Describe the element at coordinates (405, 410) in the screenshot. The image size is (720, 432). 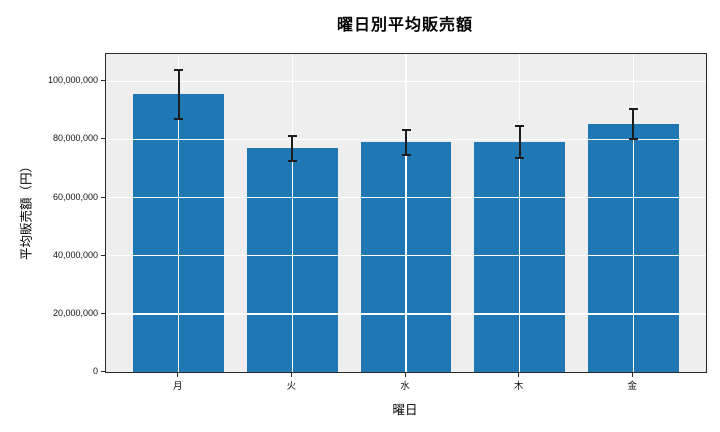
I see `x-axis-label: 曜日` at that location.